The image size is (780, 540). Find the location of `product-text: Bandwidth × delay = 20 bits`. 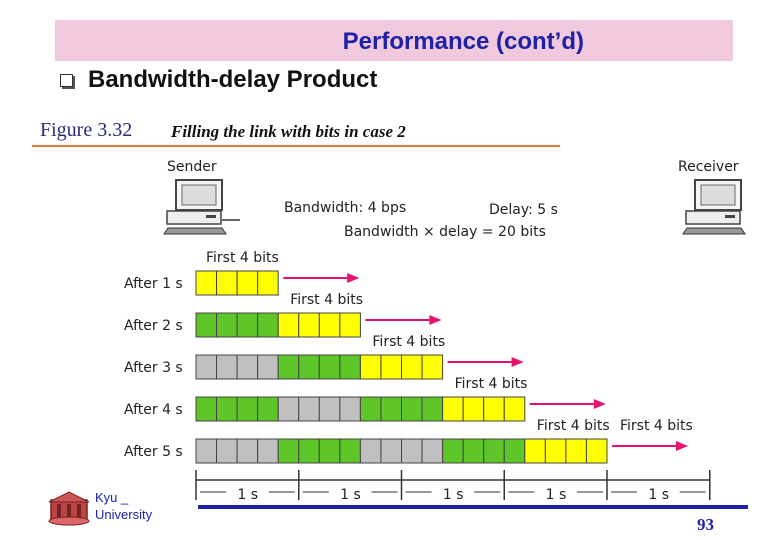

product-text: Bandwidth × delay = 20 bits is located at coordinates (445, 232).